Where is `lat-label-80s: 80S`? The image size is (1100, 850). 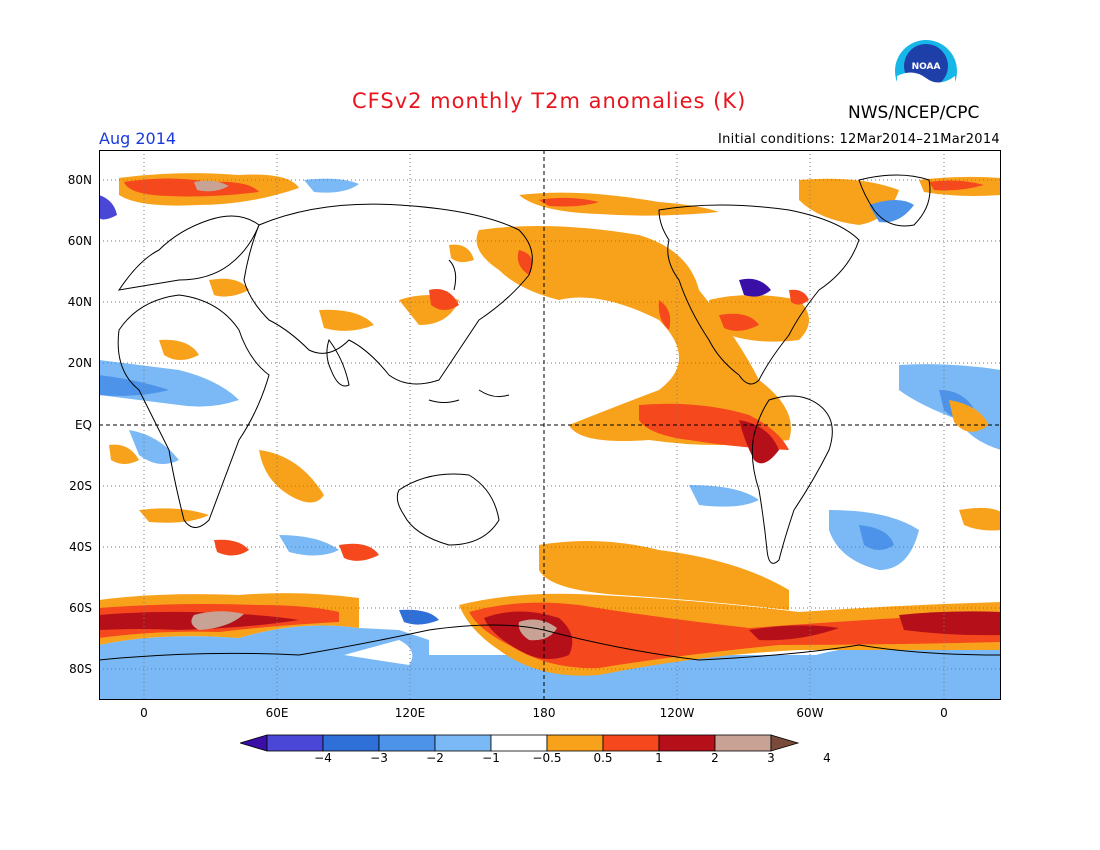 lat-label-80s: 80S is located at coordinates (80, 669).